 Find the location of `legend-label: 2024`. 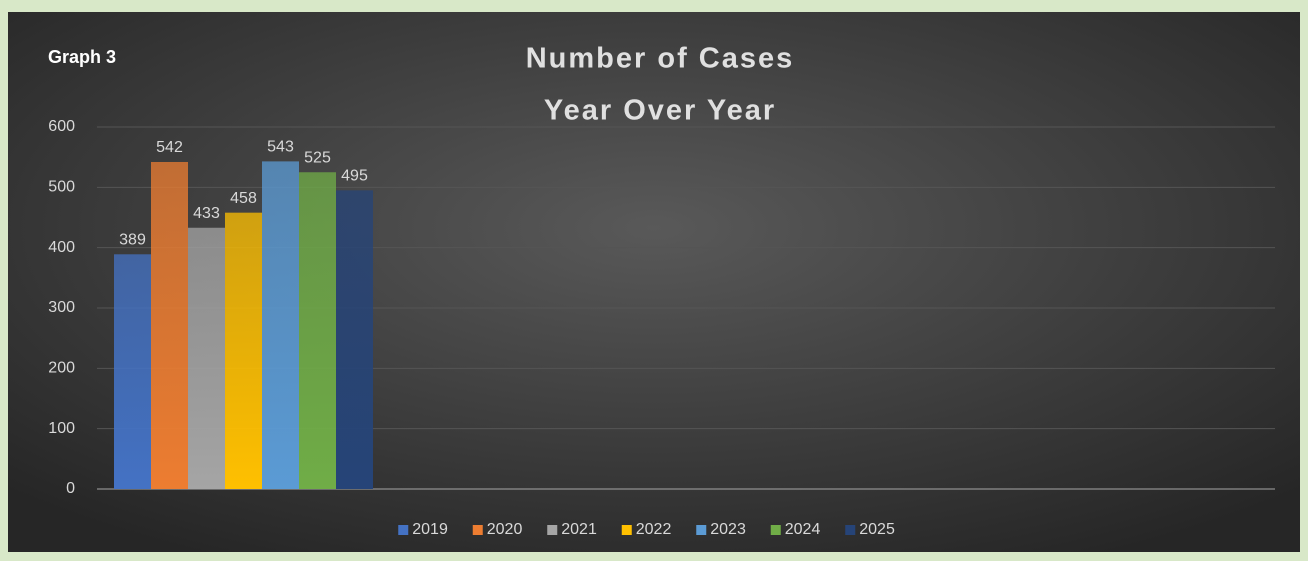

legend-label: 2024 is located at coordinates (803, 529).